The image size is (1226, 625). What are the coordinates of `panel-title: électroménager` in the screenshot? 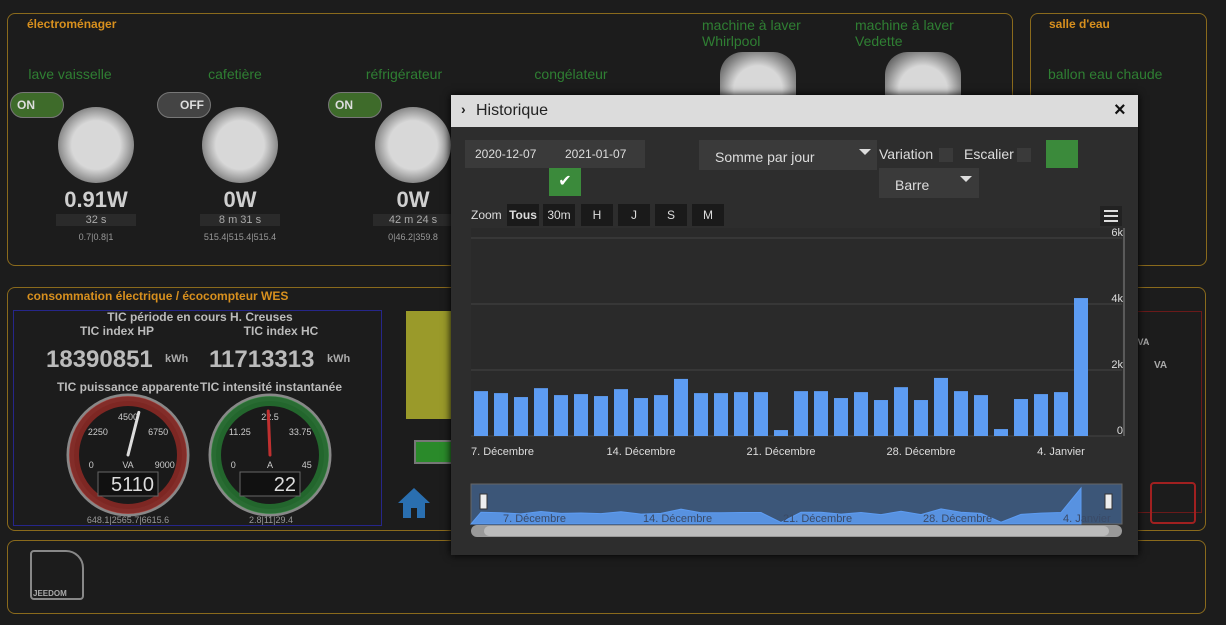 It's located at (72, 24).